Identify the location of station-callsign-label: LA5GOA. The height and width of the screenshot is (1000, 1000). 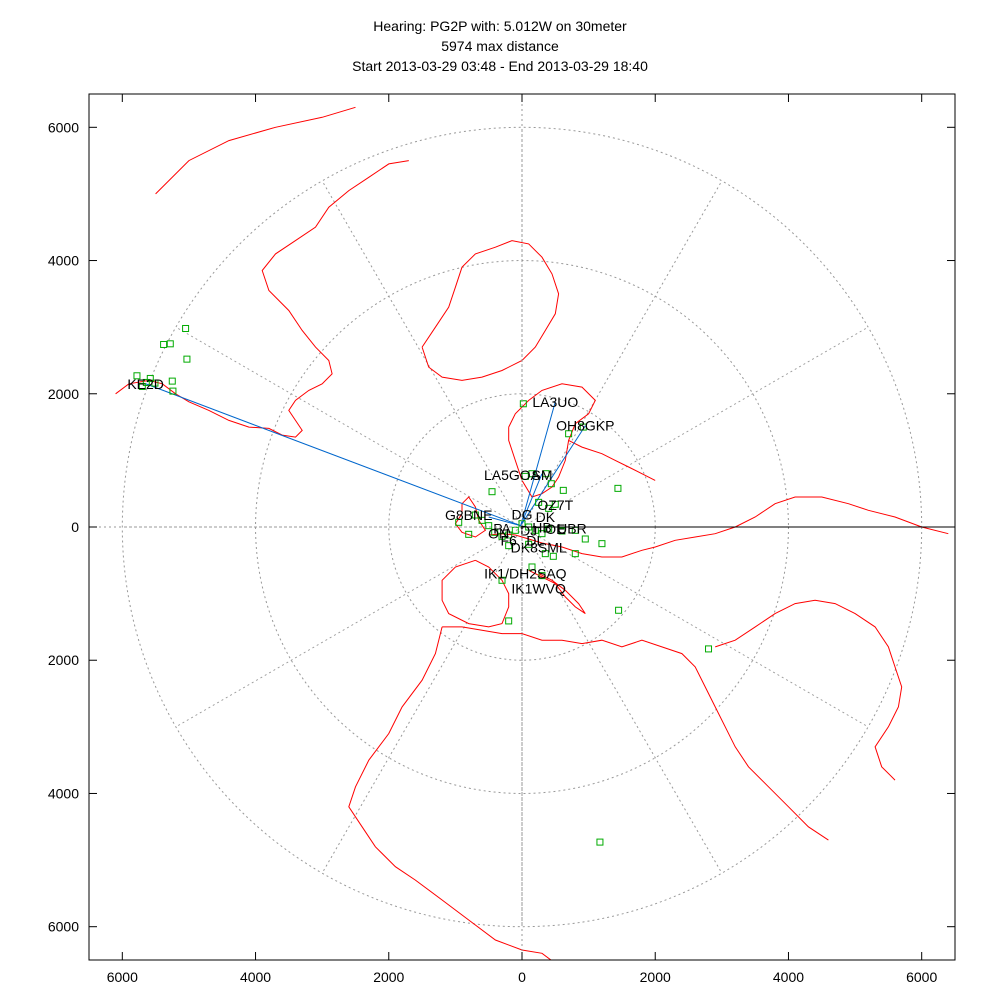
(512, 475).